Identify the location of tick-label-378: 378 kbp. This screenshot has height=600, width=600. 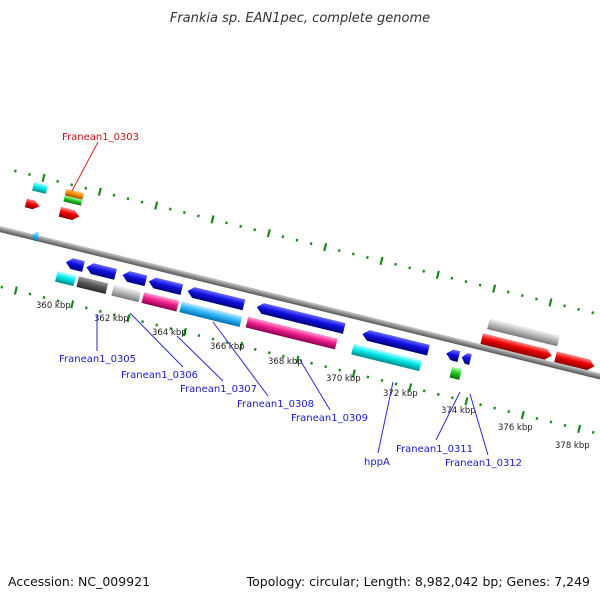
(572, 446).